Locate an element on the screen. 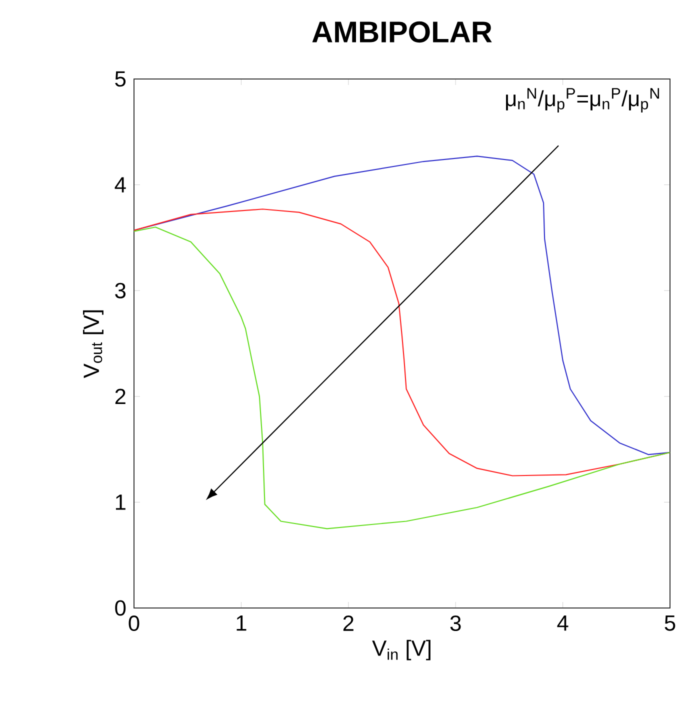 This screenshot has height=727, width=688. x-tick-label: 3 is located at coordinates (455, 624).